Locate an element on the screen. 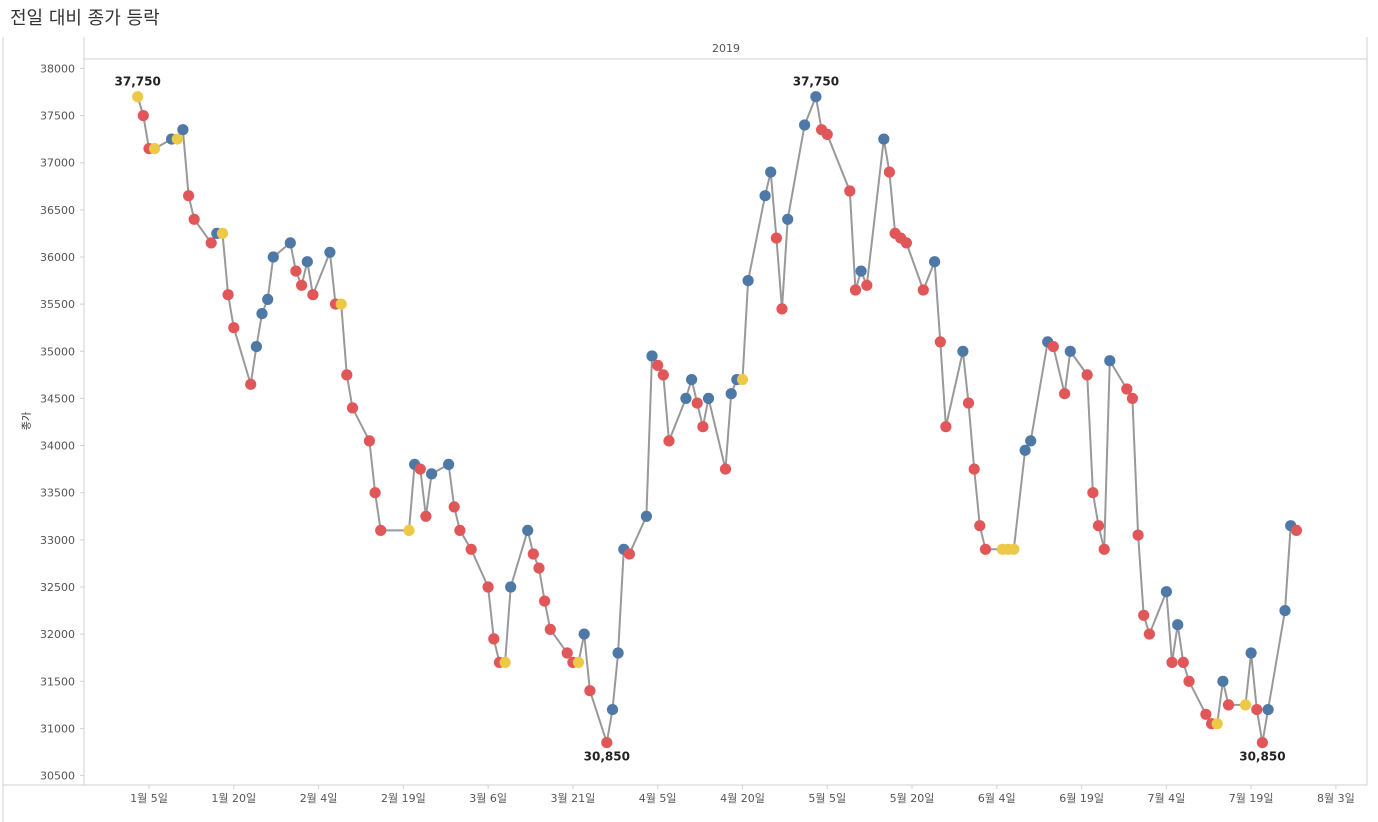 The height and width of the screenshot is (822, 1378). x-tick-label: 5월 5일 is located at coordinates (827, 798).